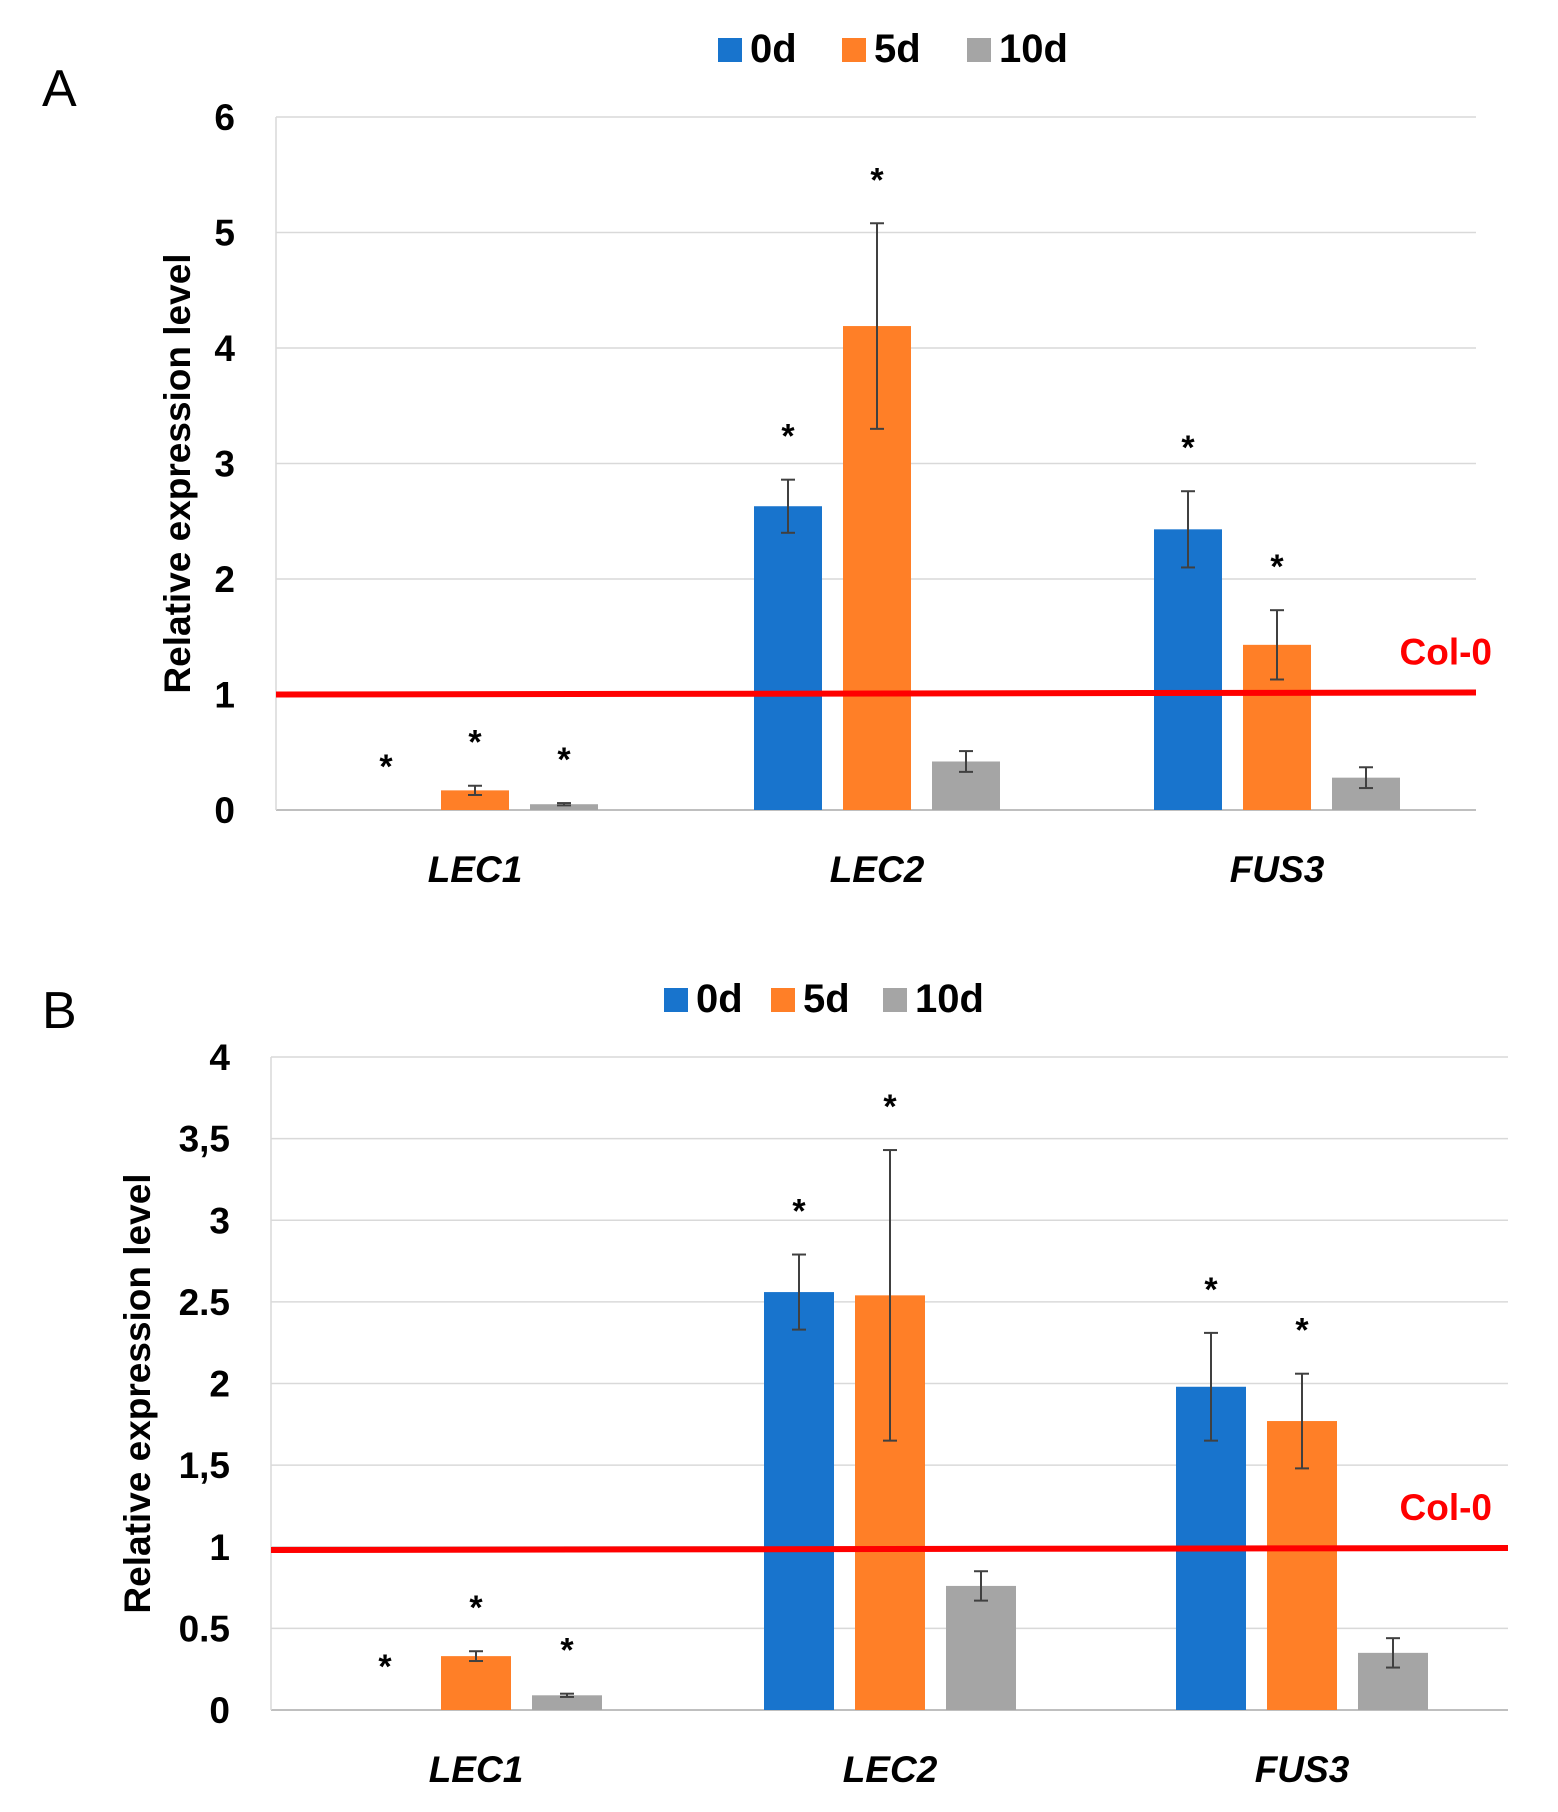 This screenshot has width=1558, height=1812. What do you see at coordinates (224, 233) in the screenshot?
I see `y-tick-label: 5` at bounding box center [224, 233].